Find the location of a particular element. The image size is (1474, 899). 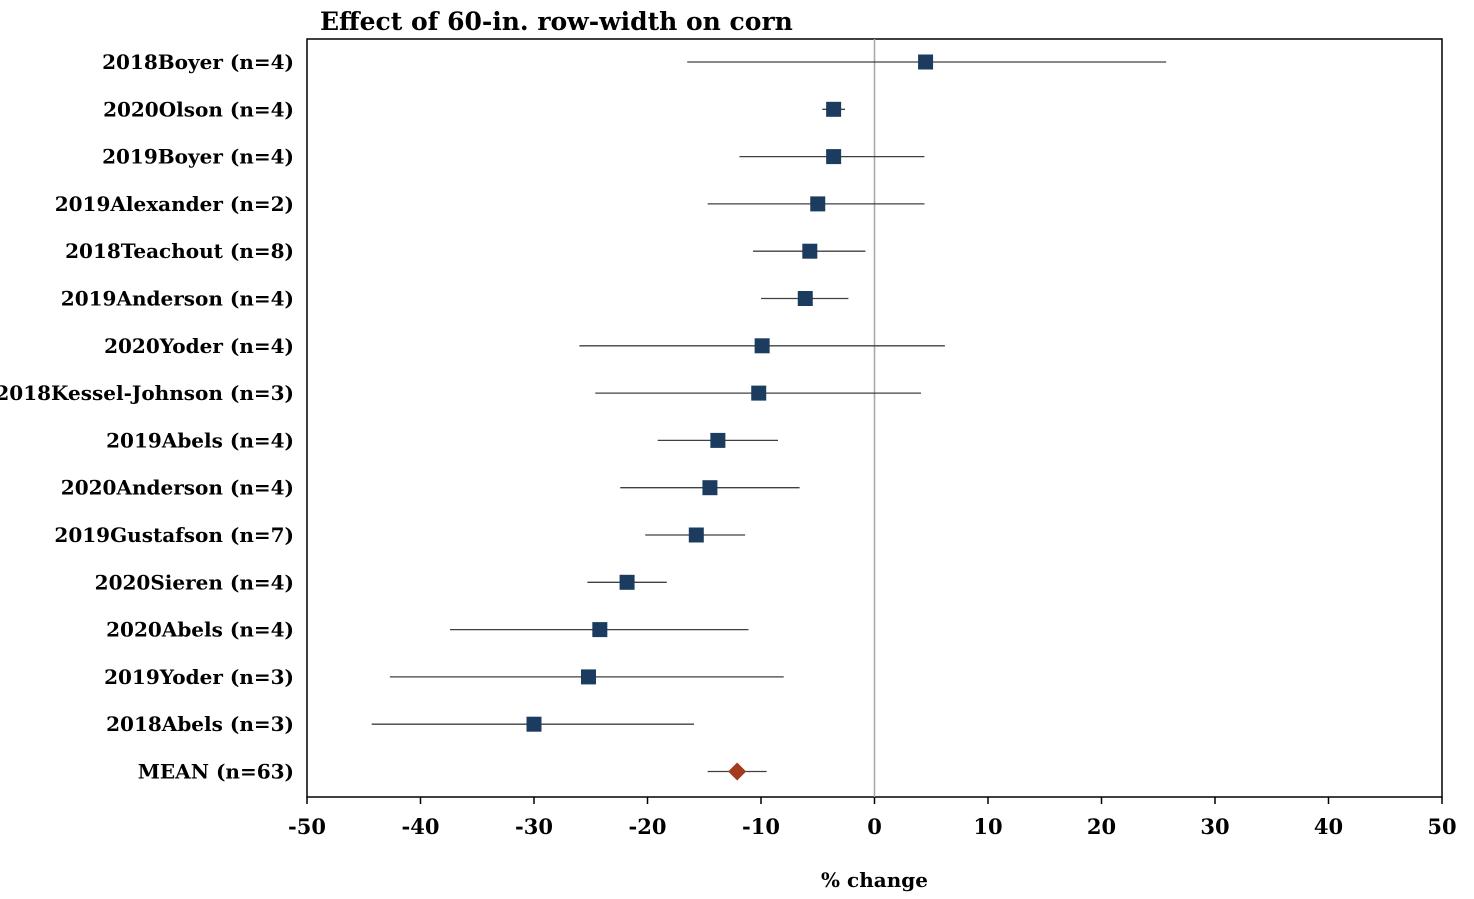

study-label-2019abels-n-4: 2019Abels (n=4) is located at coordinates (200, 440).